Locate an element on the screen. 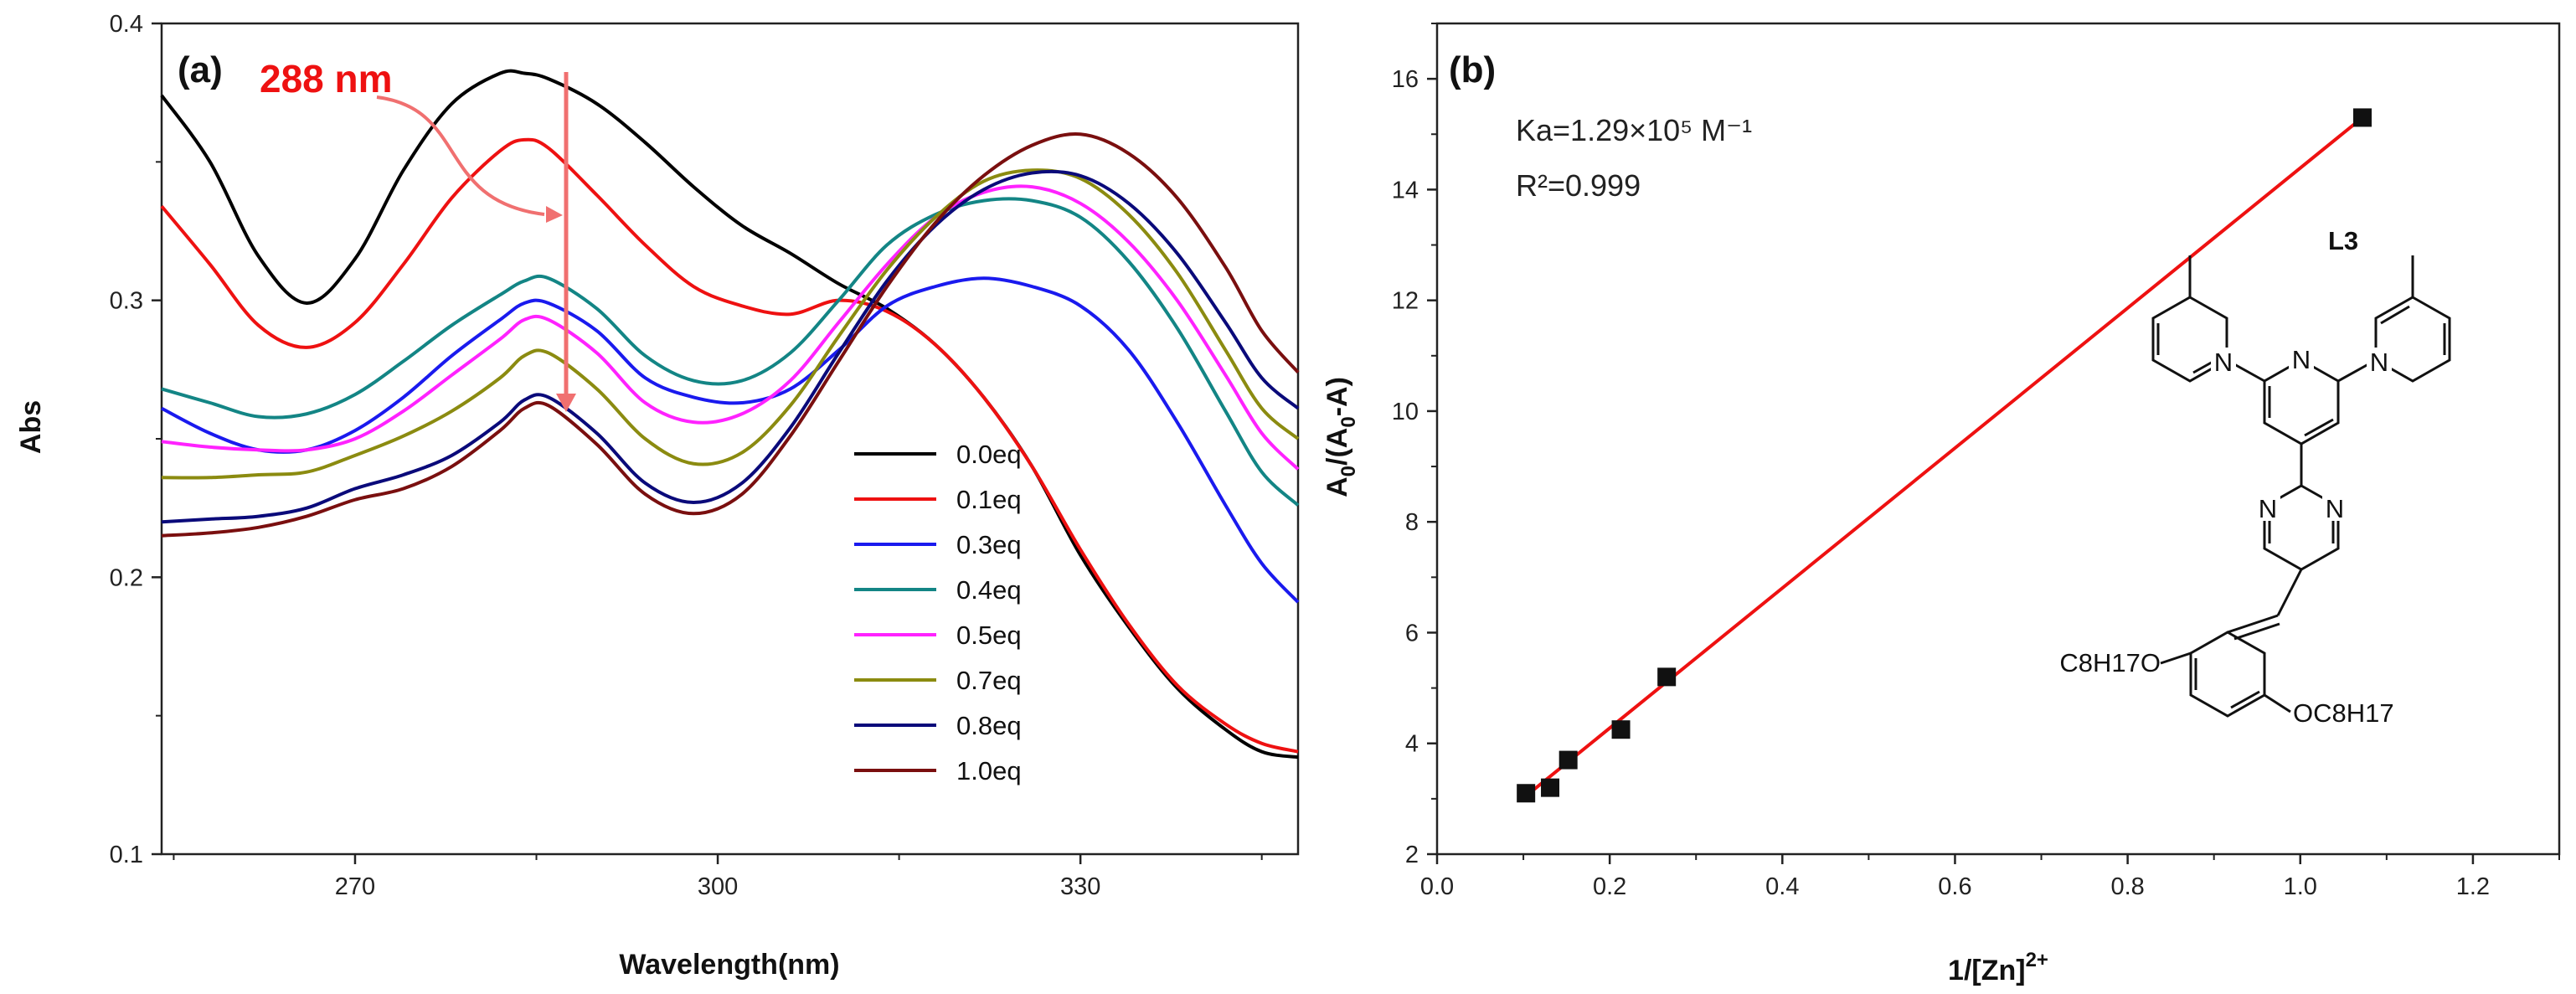  panel-a-x-axis-title: Wavelength(nm) is located at coordinates (729, 965).